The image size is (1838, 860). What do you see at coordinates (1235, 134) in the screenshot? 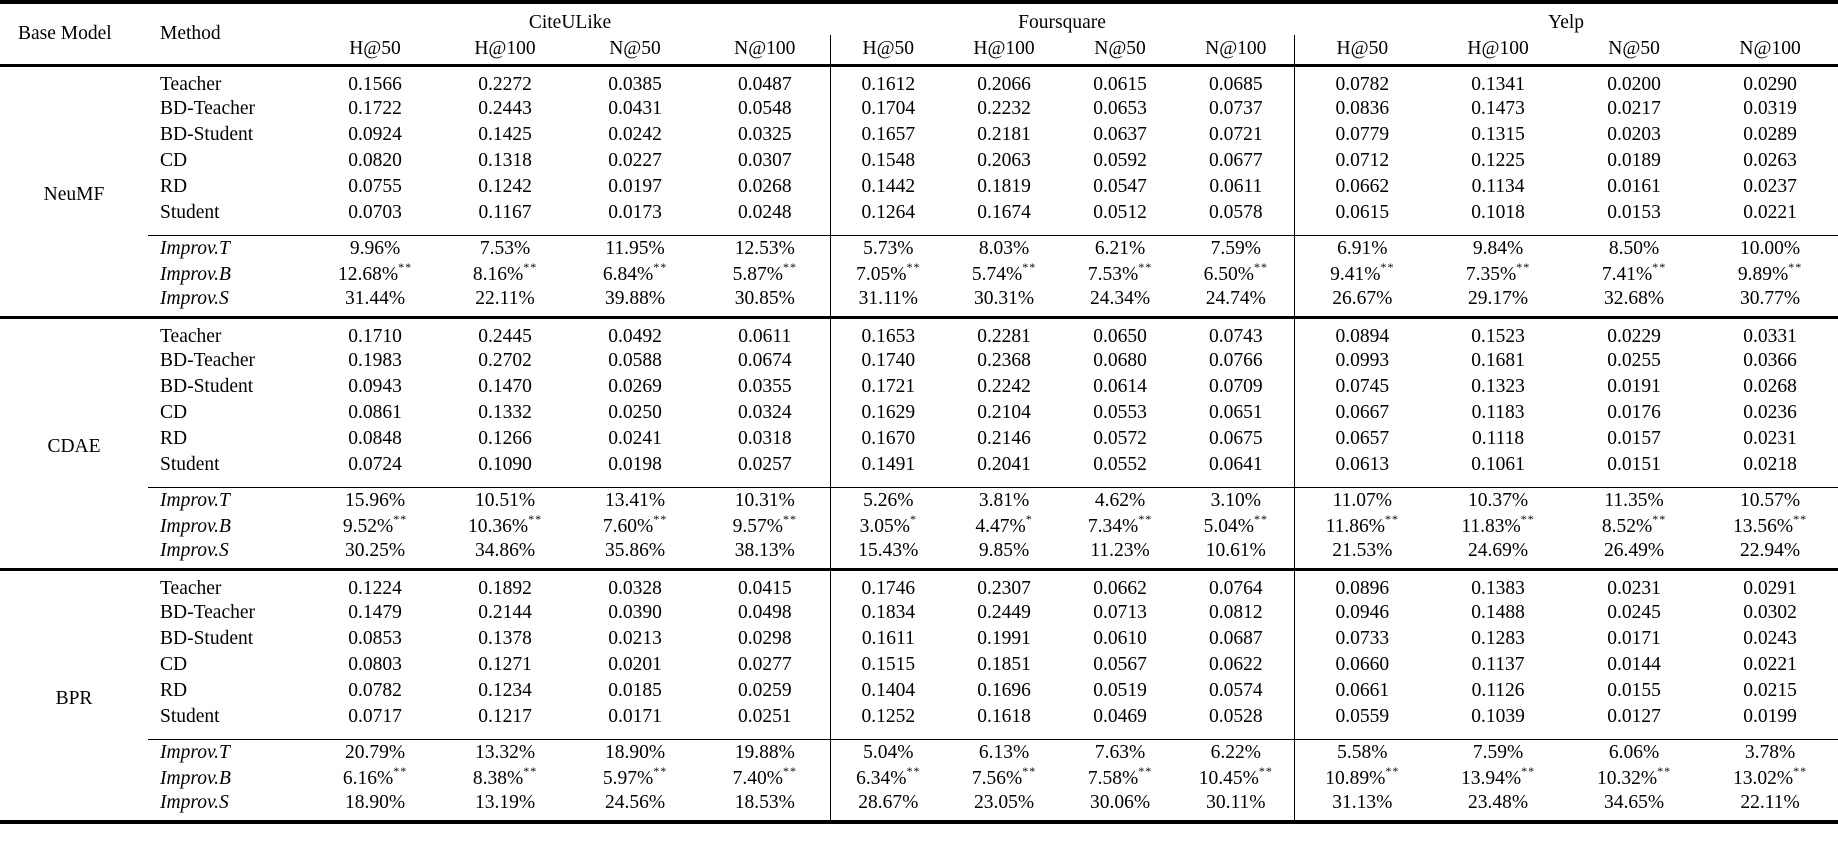
I see `value-cell: 0.0721` at bounding box center [1235, 134].